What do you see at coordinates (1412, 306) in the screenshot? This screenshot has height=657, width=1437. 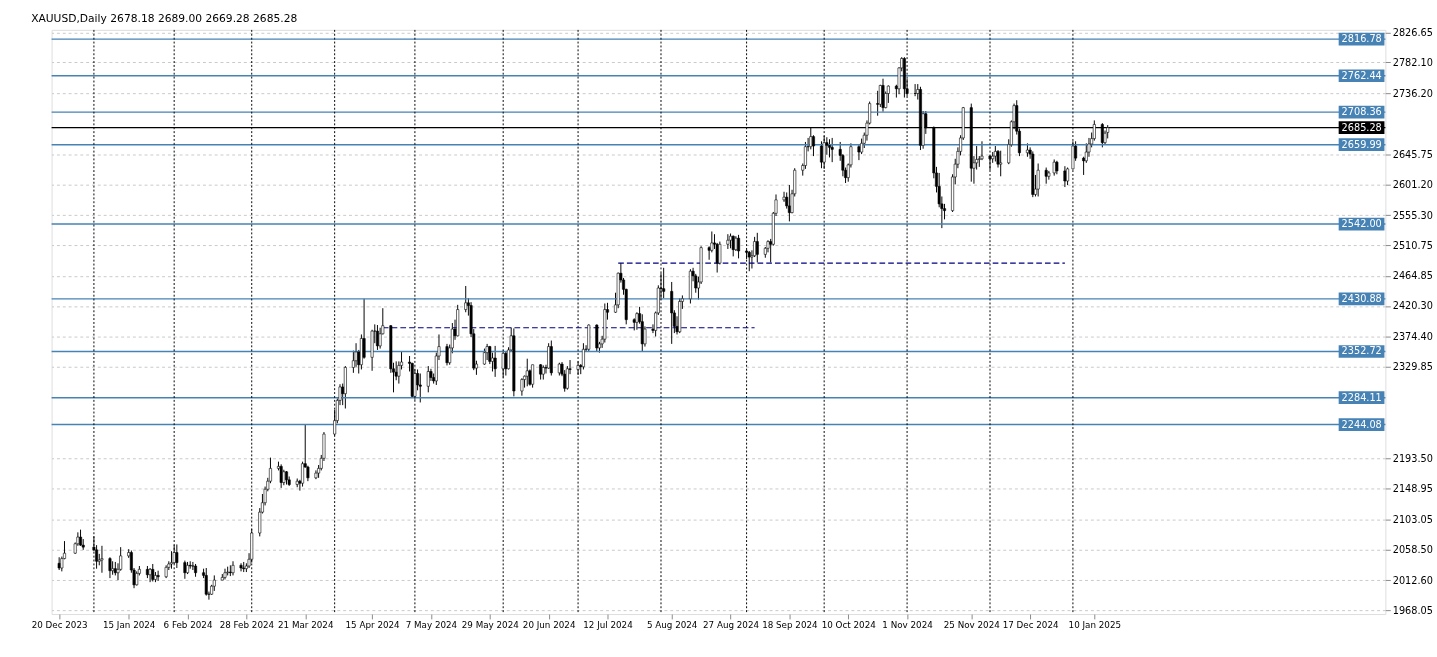 I see `y-tick-label: 2420.30` at bounding box center [1412, 306].